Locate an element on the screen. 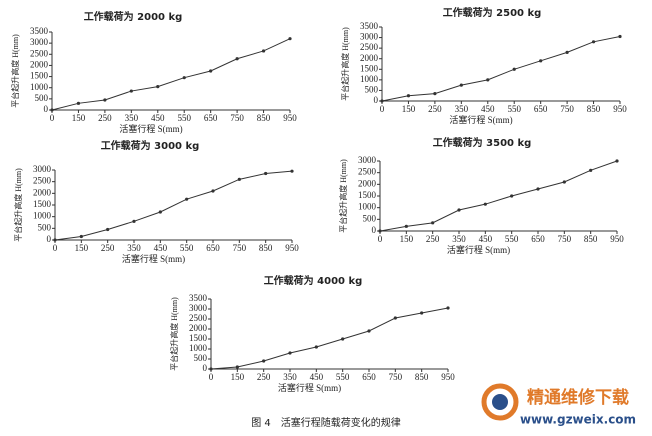  watermark-url: www.gzweix.com is located at coordinates (578, 420).